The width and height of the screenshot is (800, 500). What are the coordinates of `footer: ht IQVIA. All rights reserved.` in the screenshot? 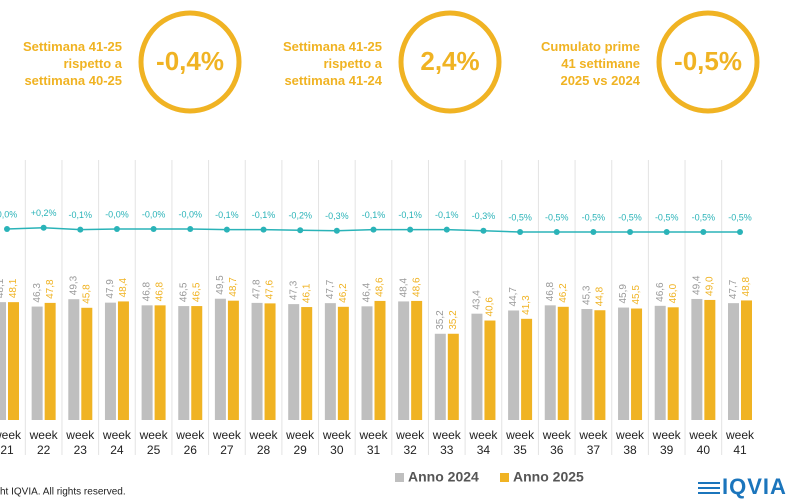 It's located at (63, 492).